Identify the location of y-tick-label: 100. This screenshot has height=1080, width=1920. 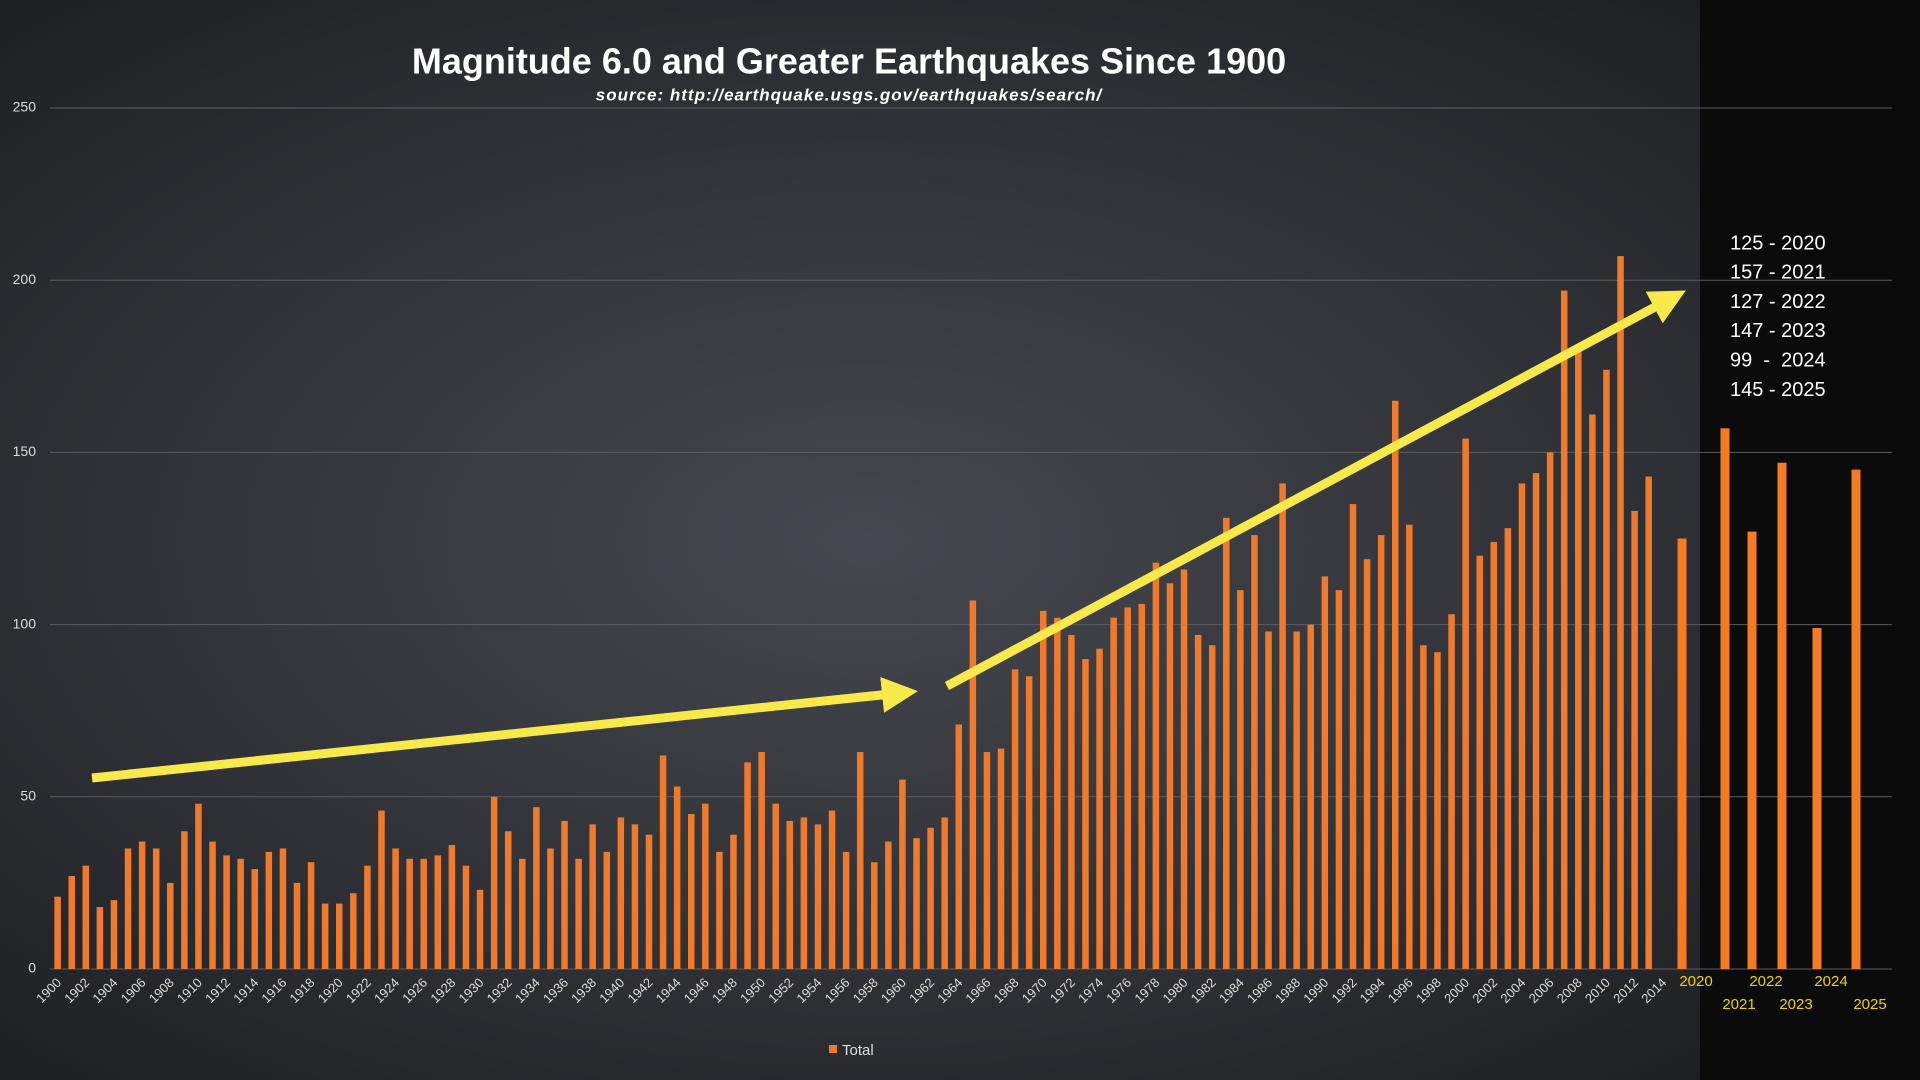
(25, 623).